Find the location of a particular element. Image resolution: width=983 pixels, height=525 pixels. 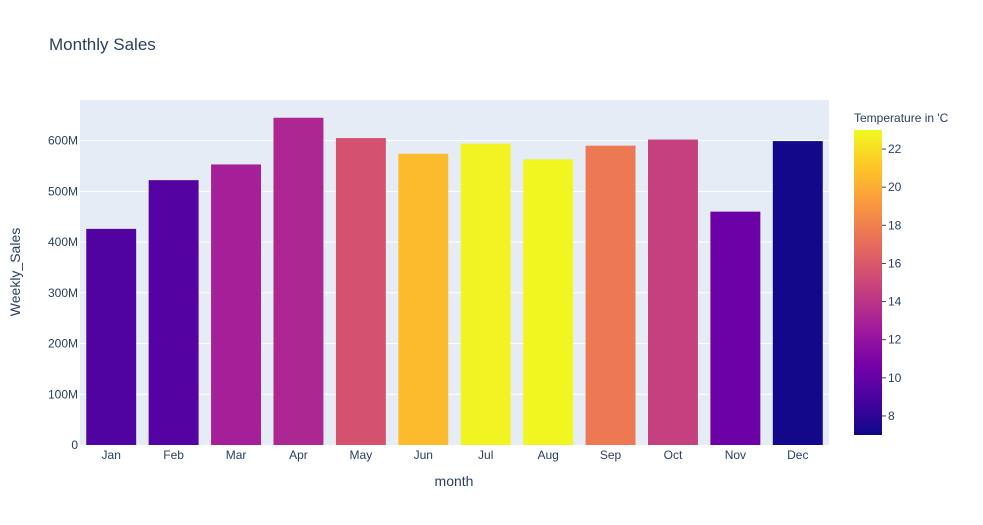

y-axis-ticks: 0 100M 200M 300M 400M 500M 600M is located at coordinates (63, 293).